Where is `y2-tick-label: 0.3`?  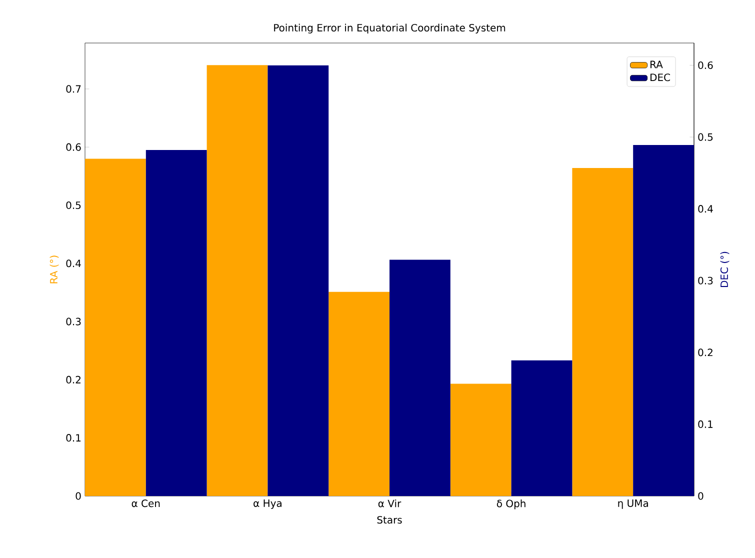
y2-tick-label: 0.3 is located at coordinates (705, 280).